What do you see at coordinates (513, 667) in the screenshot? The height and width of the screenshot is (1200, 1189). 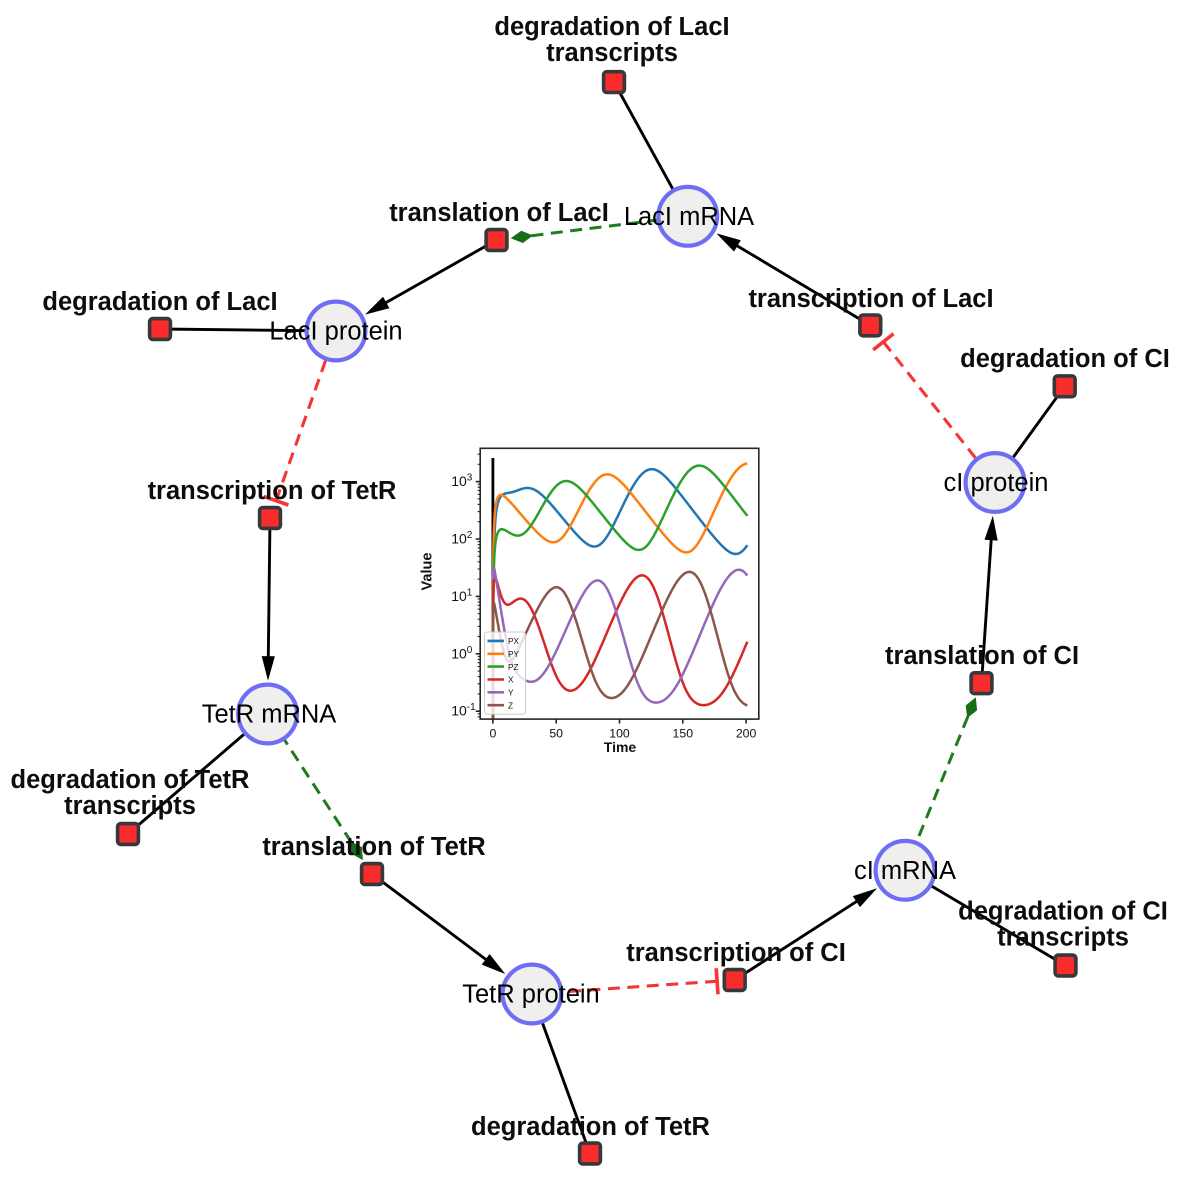 I see `svg-text: PZ` at bounding box center [513, 667].